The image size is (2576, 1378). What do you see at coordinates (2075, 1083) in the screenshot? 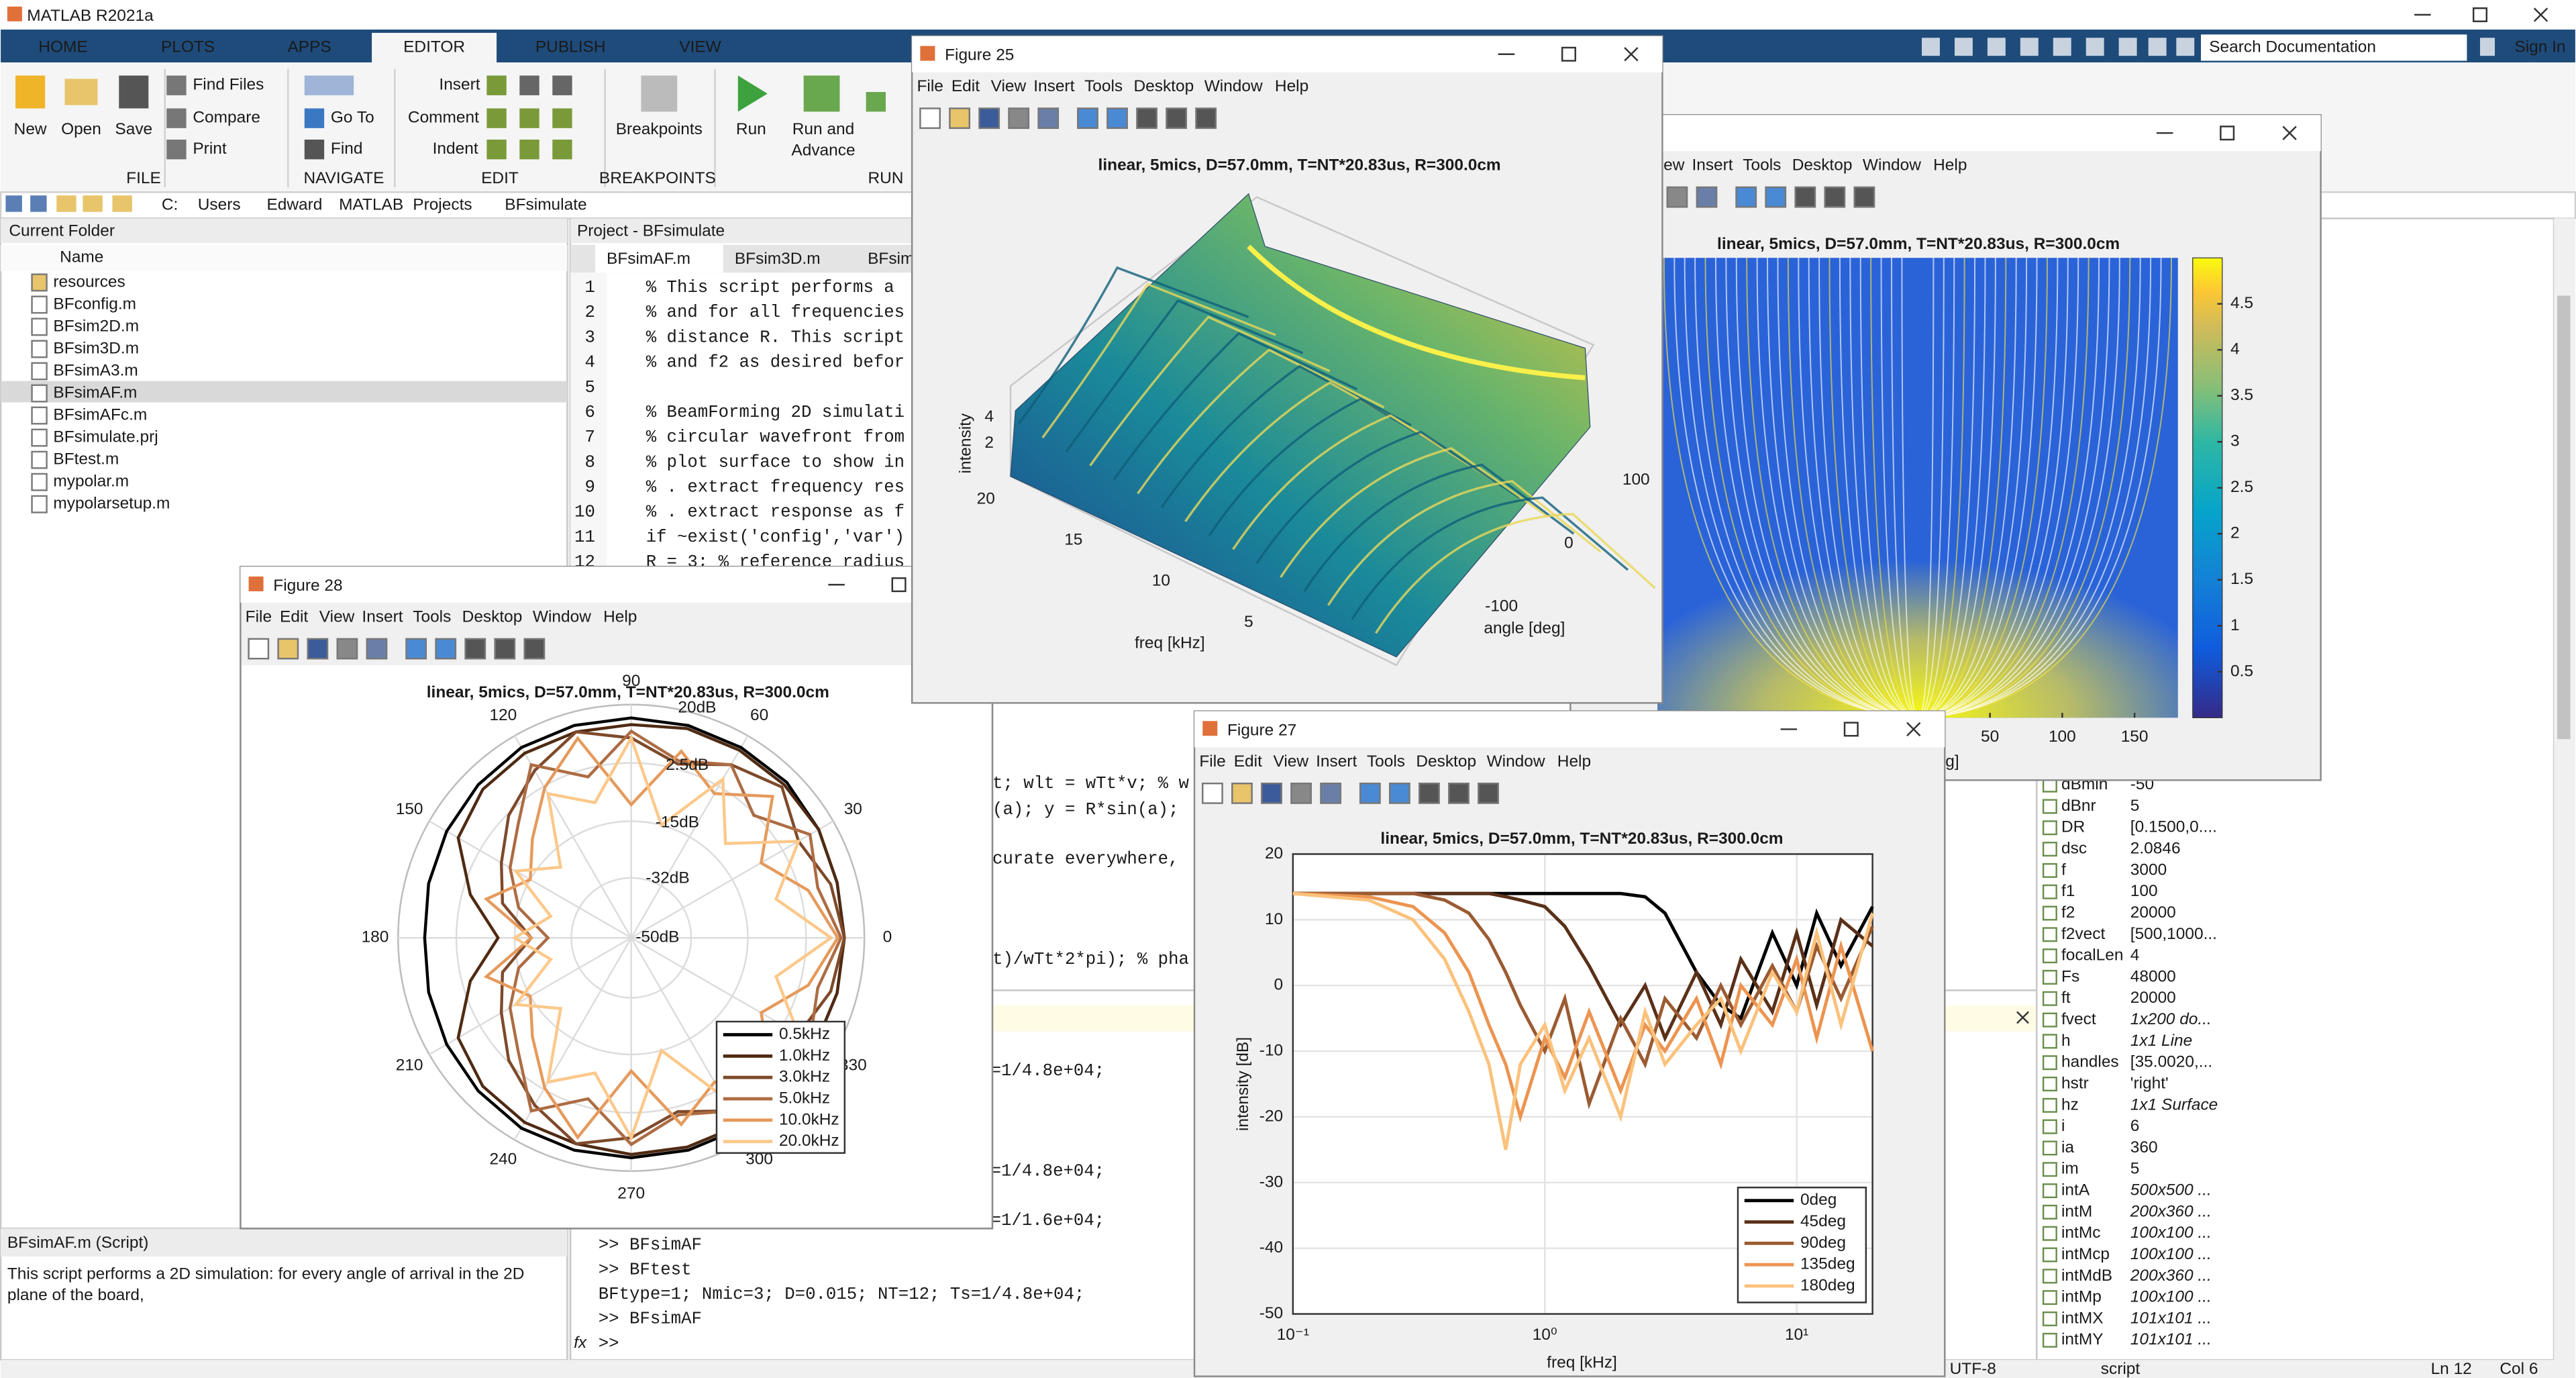
I see `variable-name: hstr` at bounding box center [2075, 1083].